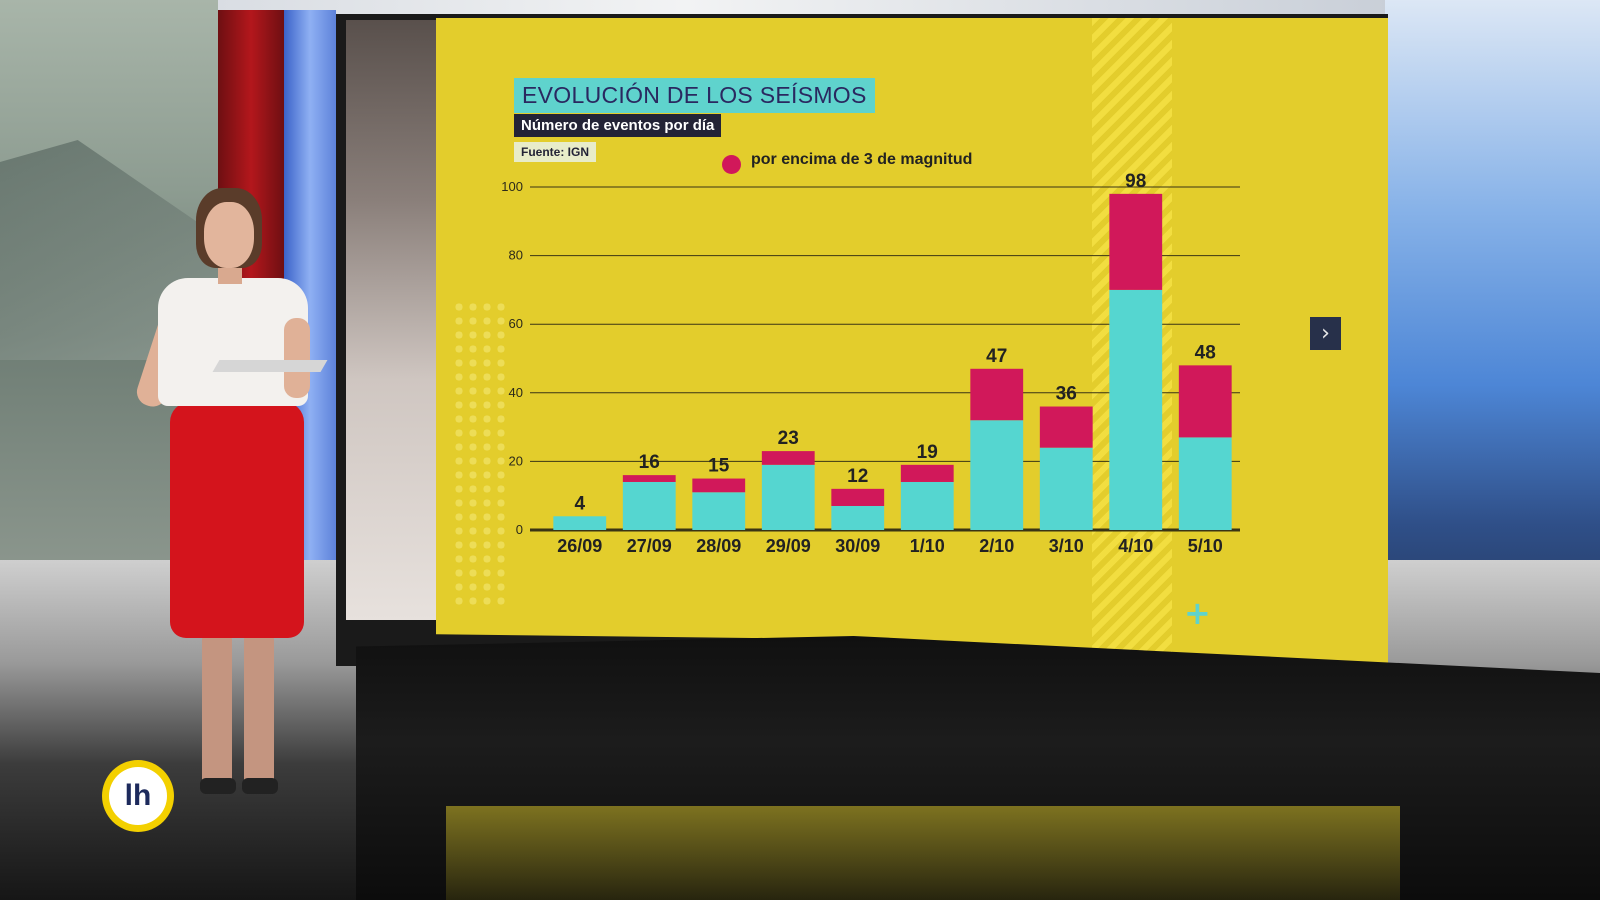  What do you see at coordinates (1135, 181) in the screenshot?
I see `data-label: 98` at bounding box center [1135, 181].